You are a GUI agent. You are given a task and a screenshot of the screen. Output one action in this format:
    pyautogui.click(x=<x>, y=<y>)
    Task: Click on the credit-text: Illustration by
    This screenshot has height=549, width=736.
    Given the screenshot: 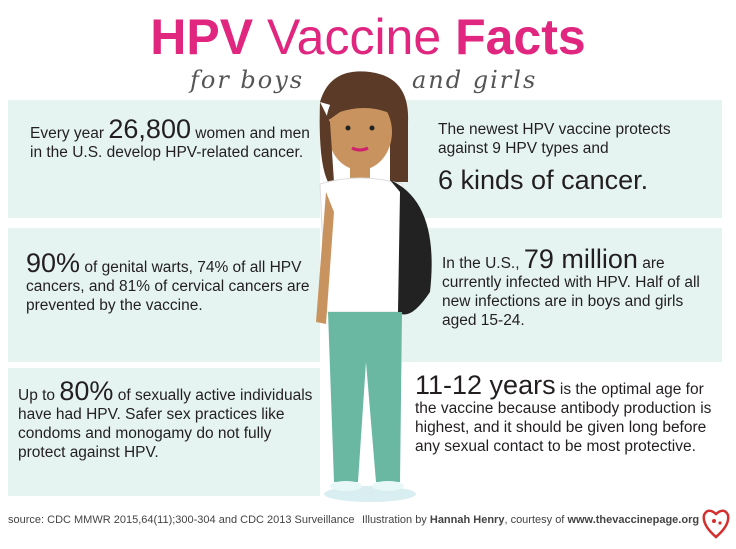 What is the action you would take?
    pyautogui.click(x=396, y=520)
    